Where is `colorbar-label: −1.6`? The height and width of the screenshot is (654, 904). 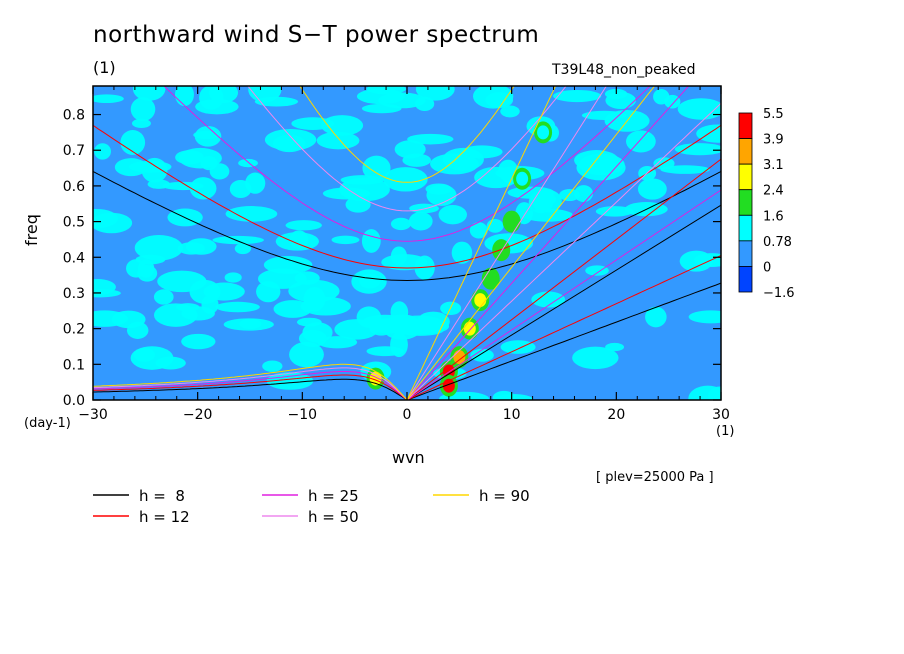 colorbar-label: −1.6 is located at coordinates (779, 293).